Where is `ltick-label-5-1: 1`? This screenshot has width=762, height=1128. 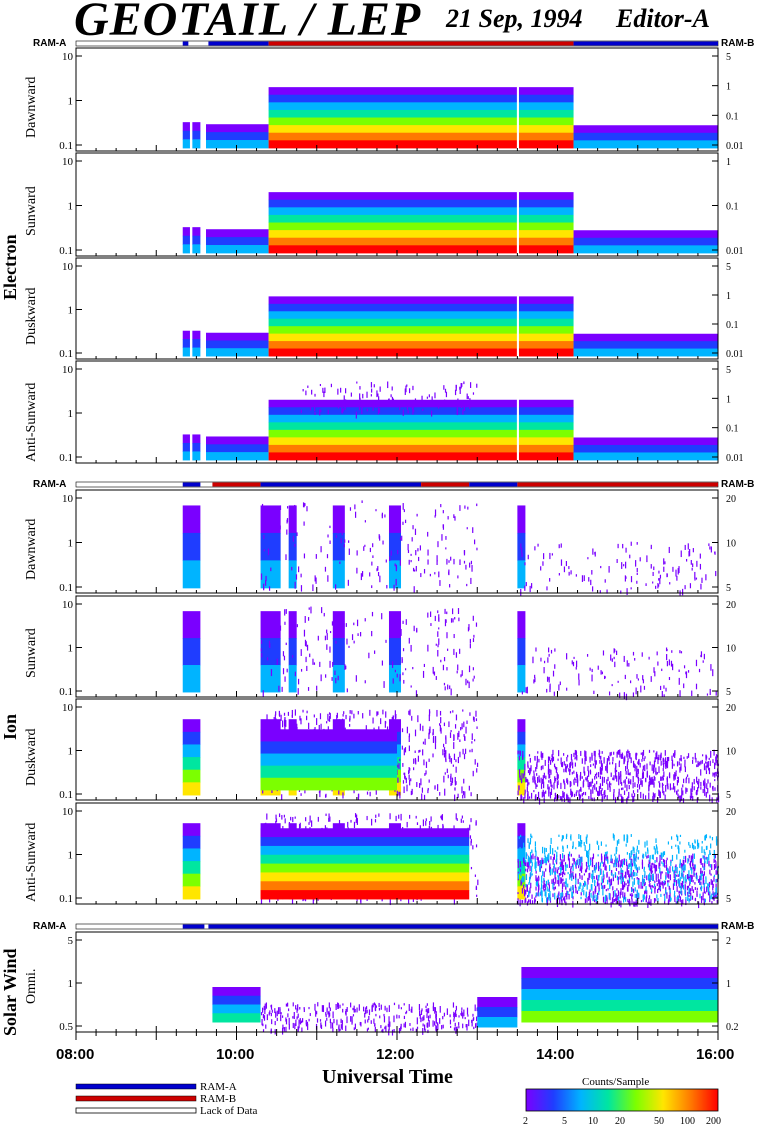 ltick-label-5-1: 1 is located at coordinates (71, 649).